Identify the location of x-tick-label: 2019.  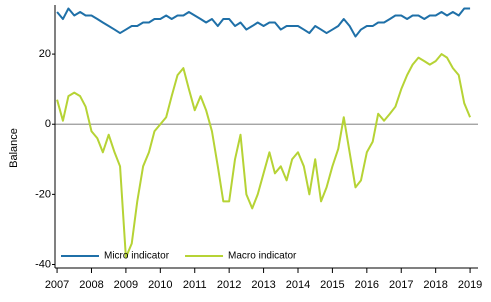
(470, 285).